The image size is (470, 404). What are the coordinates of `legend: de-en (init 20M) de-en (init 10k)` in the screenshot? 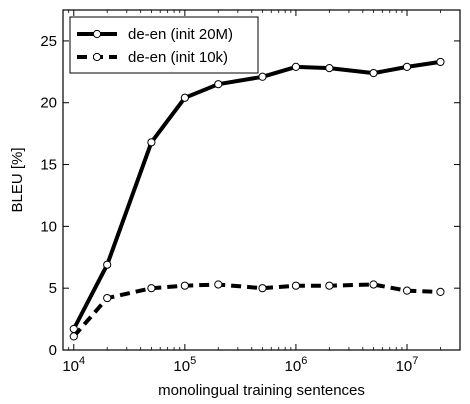 It's located at (164, 45).